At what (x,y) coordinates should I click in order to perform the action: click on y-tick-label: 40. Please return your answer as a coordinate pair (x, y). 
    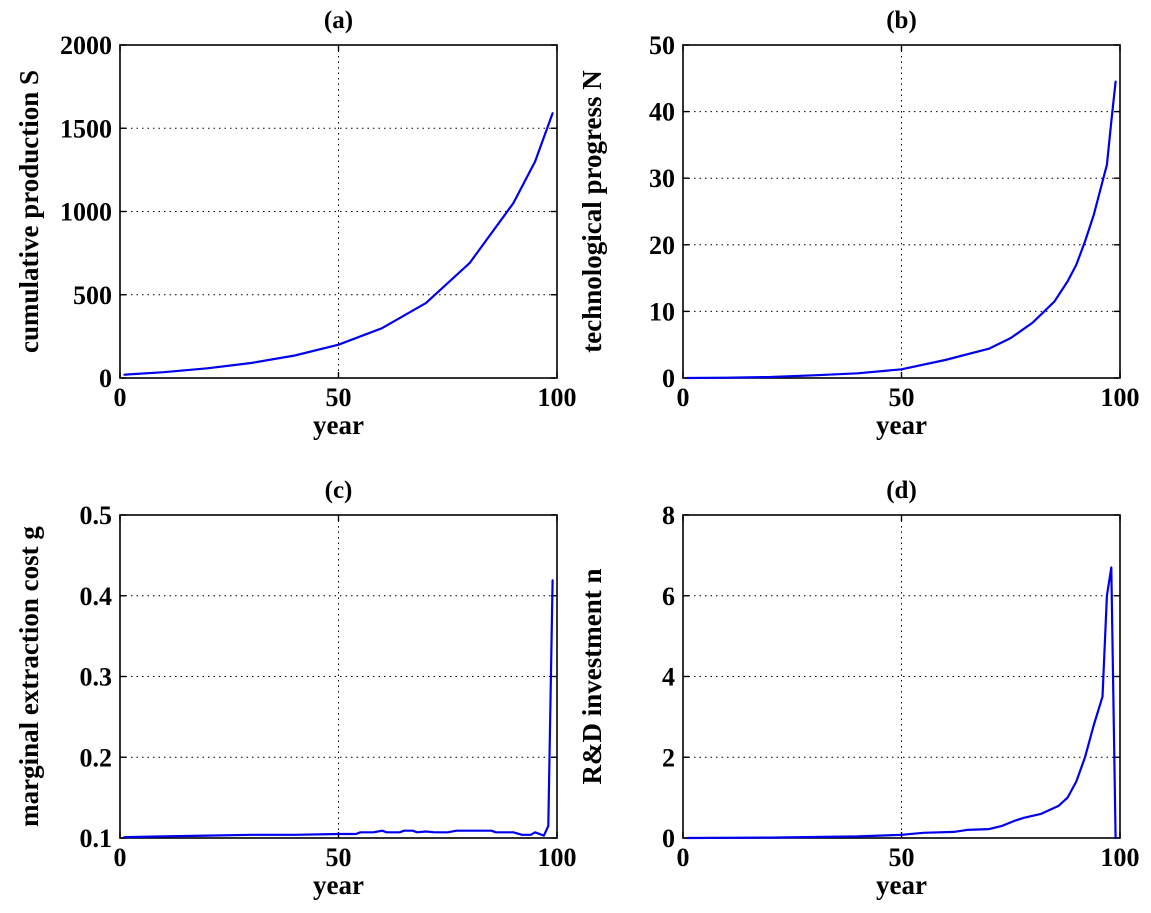
    Looking at the image, I should click on (662, 112).